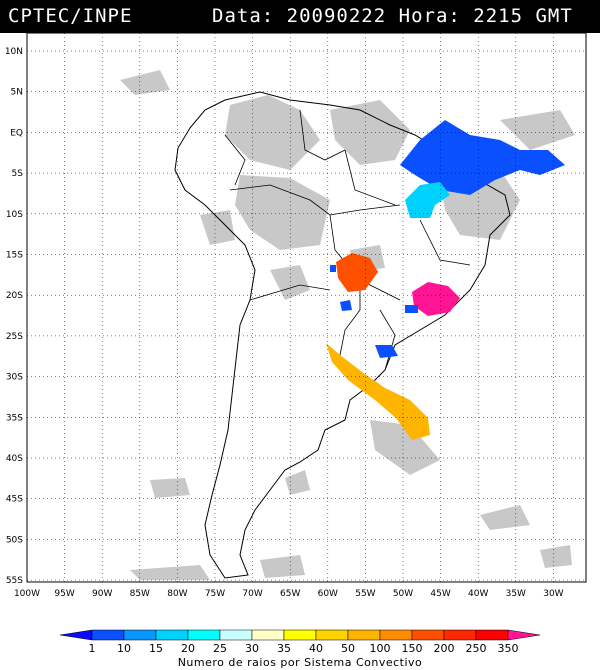  I want to click on lat-label: 35S, so click(14, 418).